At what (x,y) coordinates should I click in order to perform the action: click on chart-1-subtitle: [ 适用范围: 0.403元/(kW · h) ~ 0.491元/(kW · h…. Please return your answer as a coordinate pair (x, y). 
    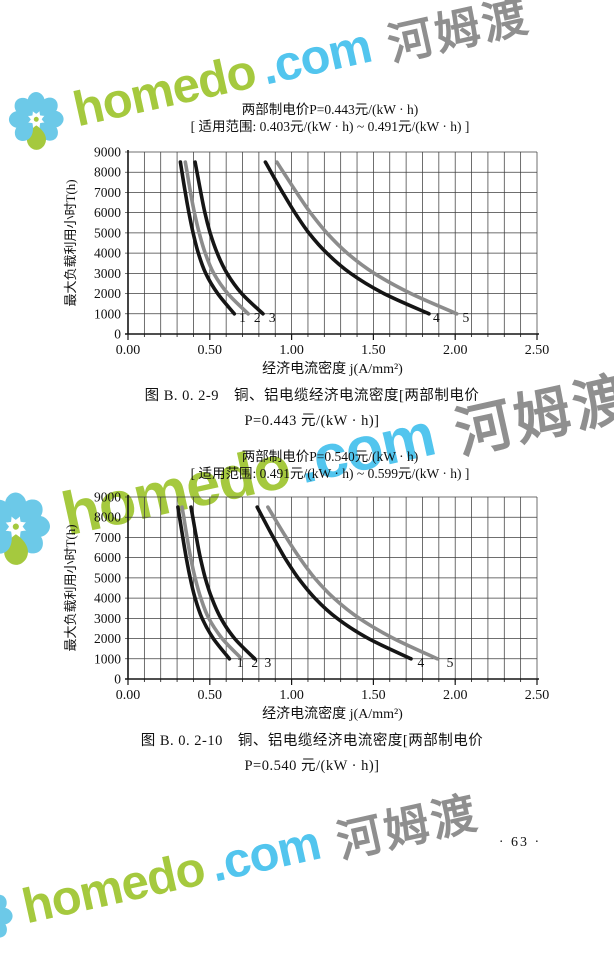
    Looking at the image, I should click on (330, 126).